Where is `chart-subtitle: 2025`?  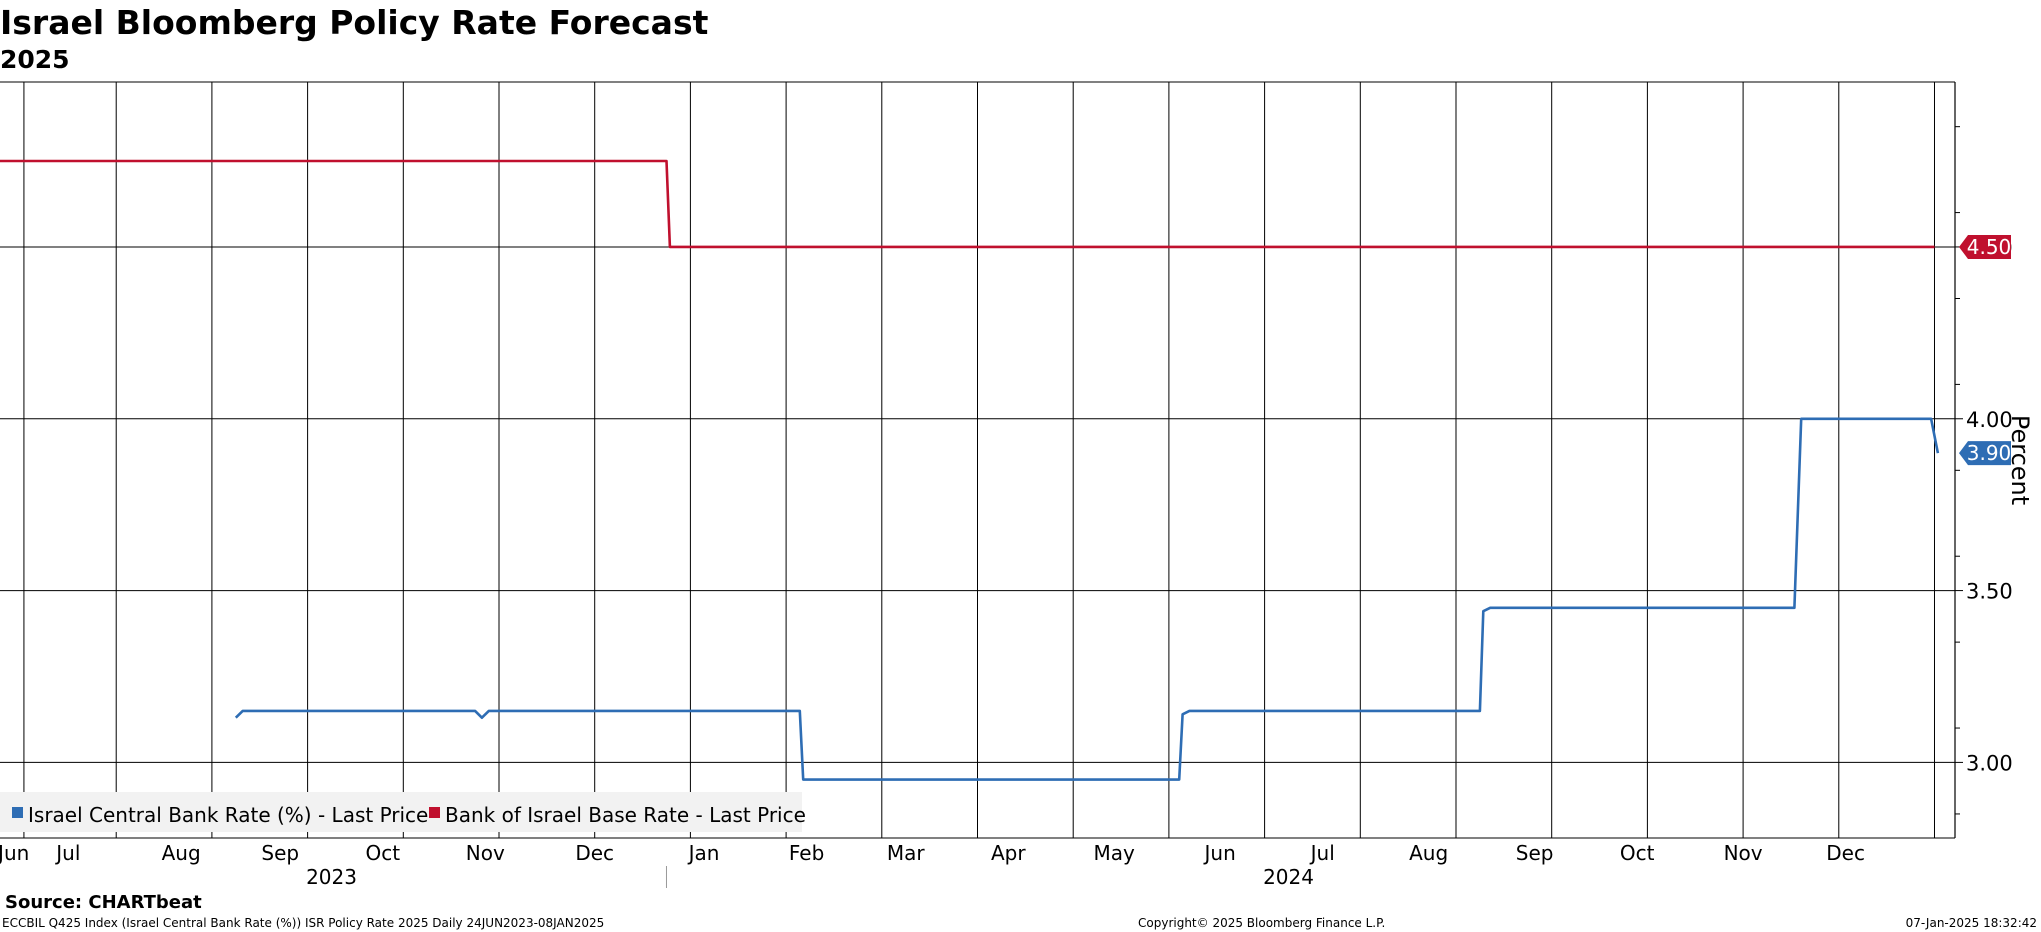 chart-subtitle: 2025 is located at coordinates (35, 59).